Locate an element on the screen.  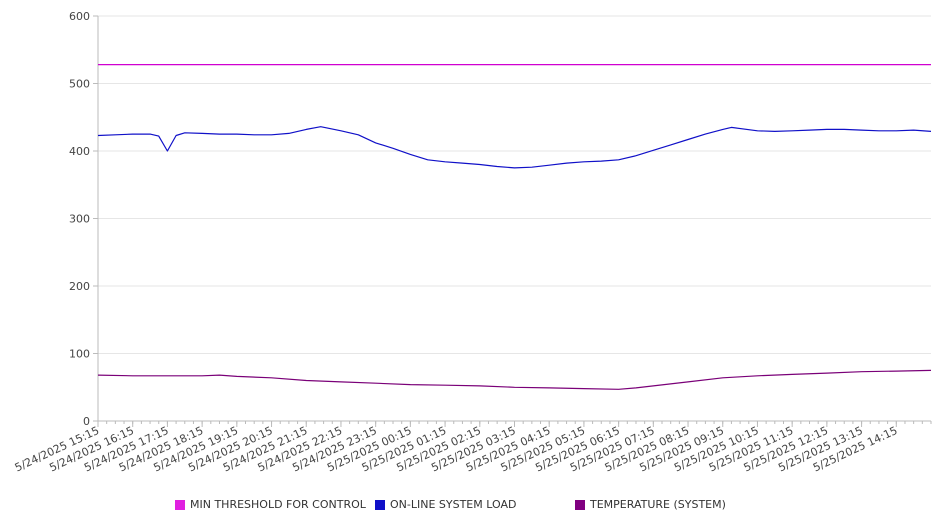
legend-swatch-temperature is located at coordinates (580, 504).